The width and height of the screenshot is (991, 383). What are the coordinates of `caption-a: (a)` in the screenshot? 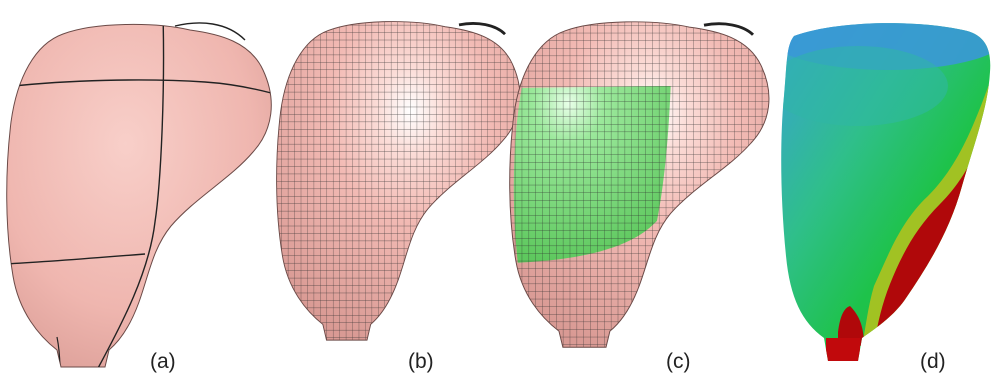 It's located at (163, 361).